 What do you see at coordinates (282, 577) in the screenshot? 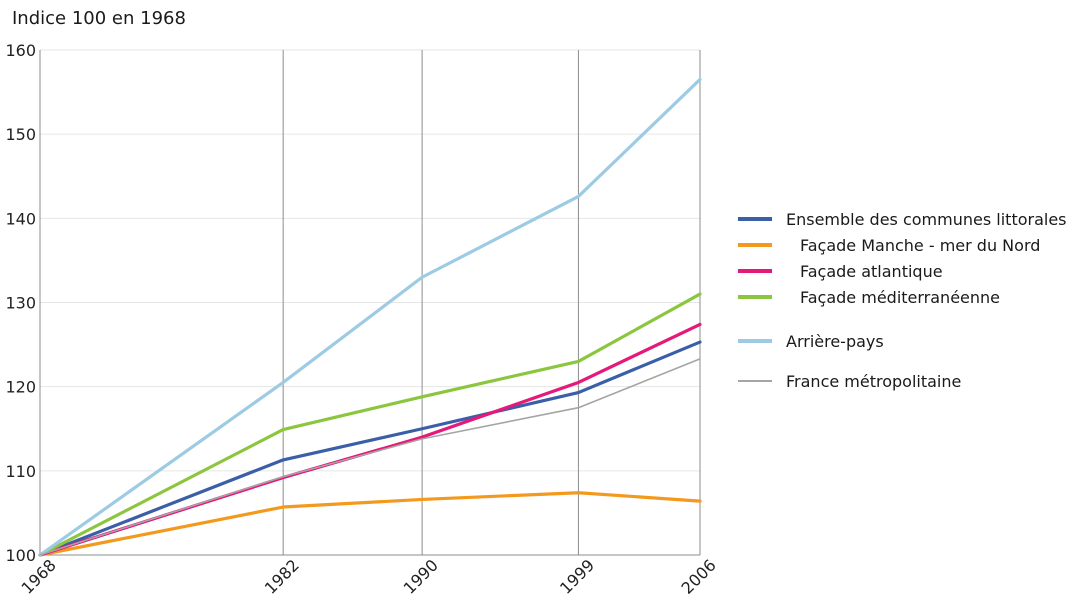
I see `x-tick-label: 1982` at bounding box center [282, 577].